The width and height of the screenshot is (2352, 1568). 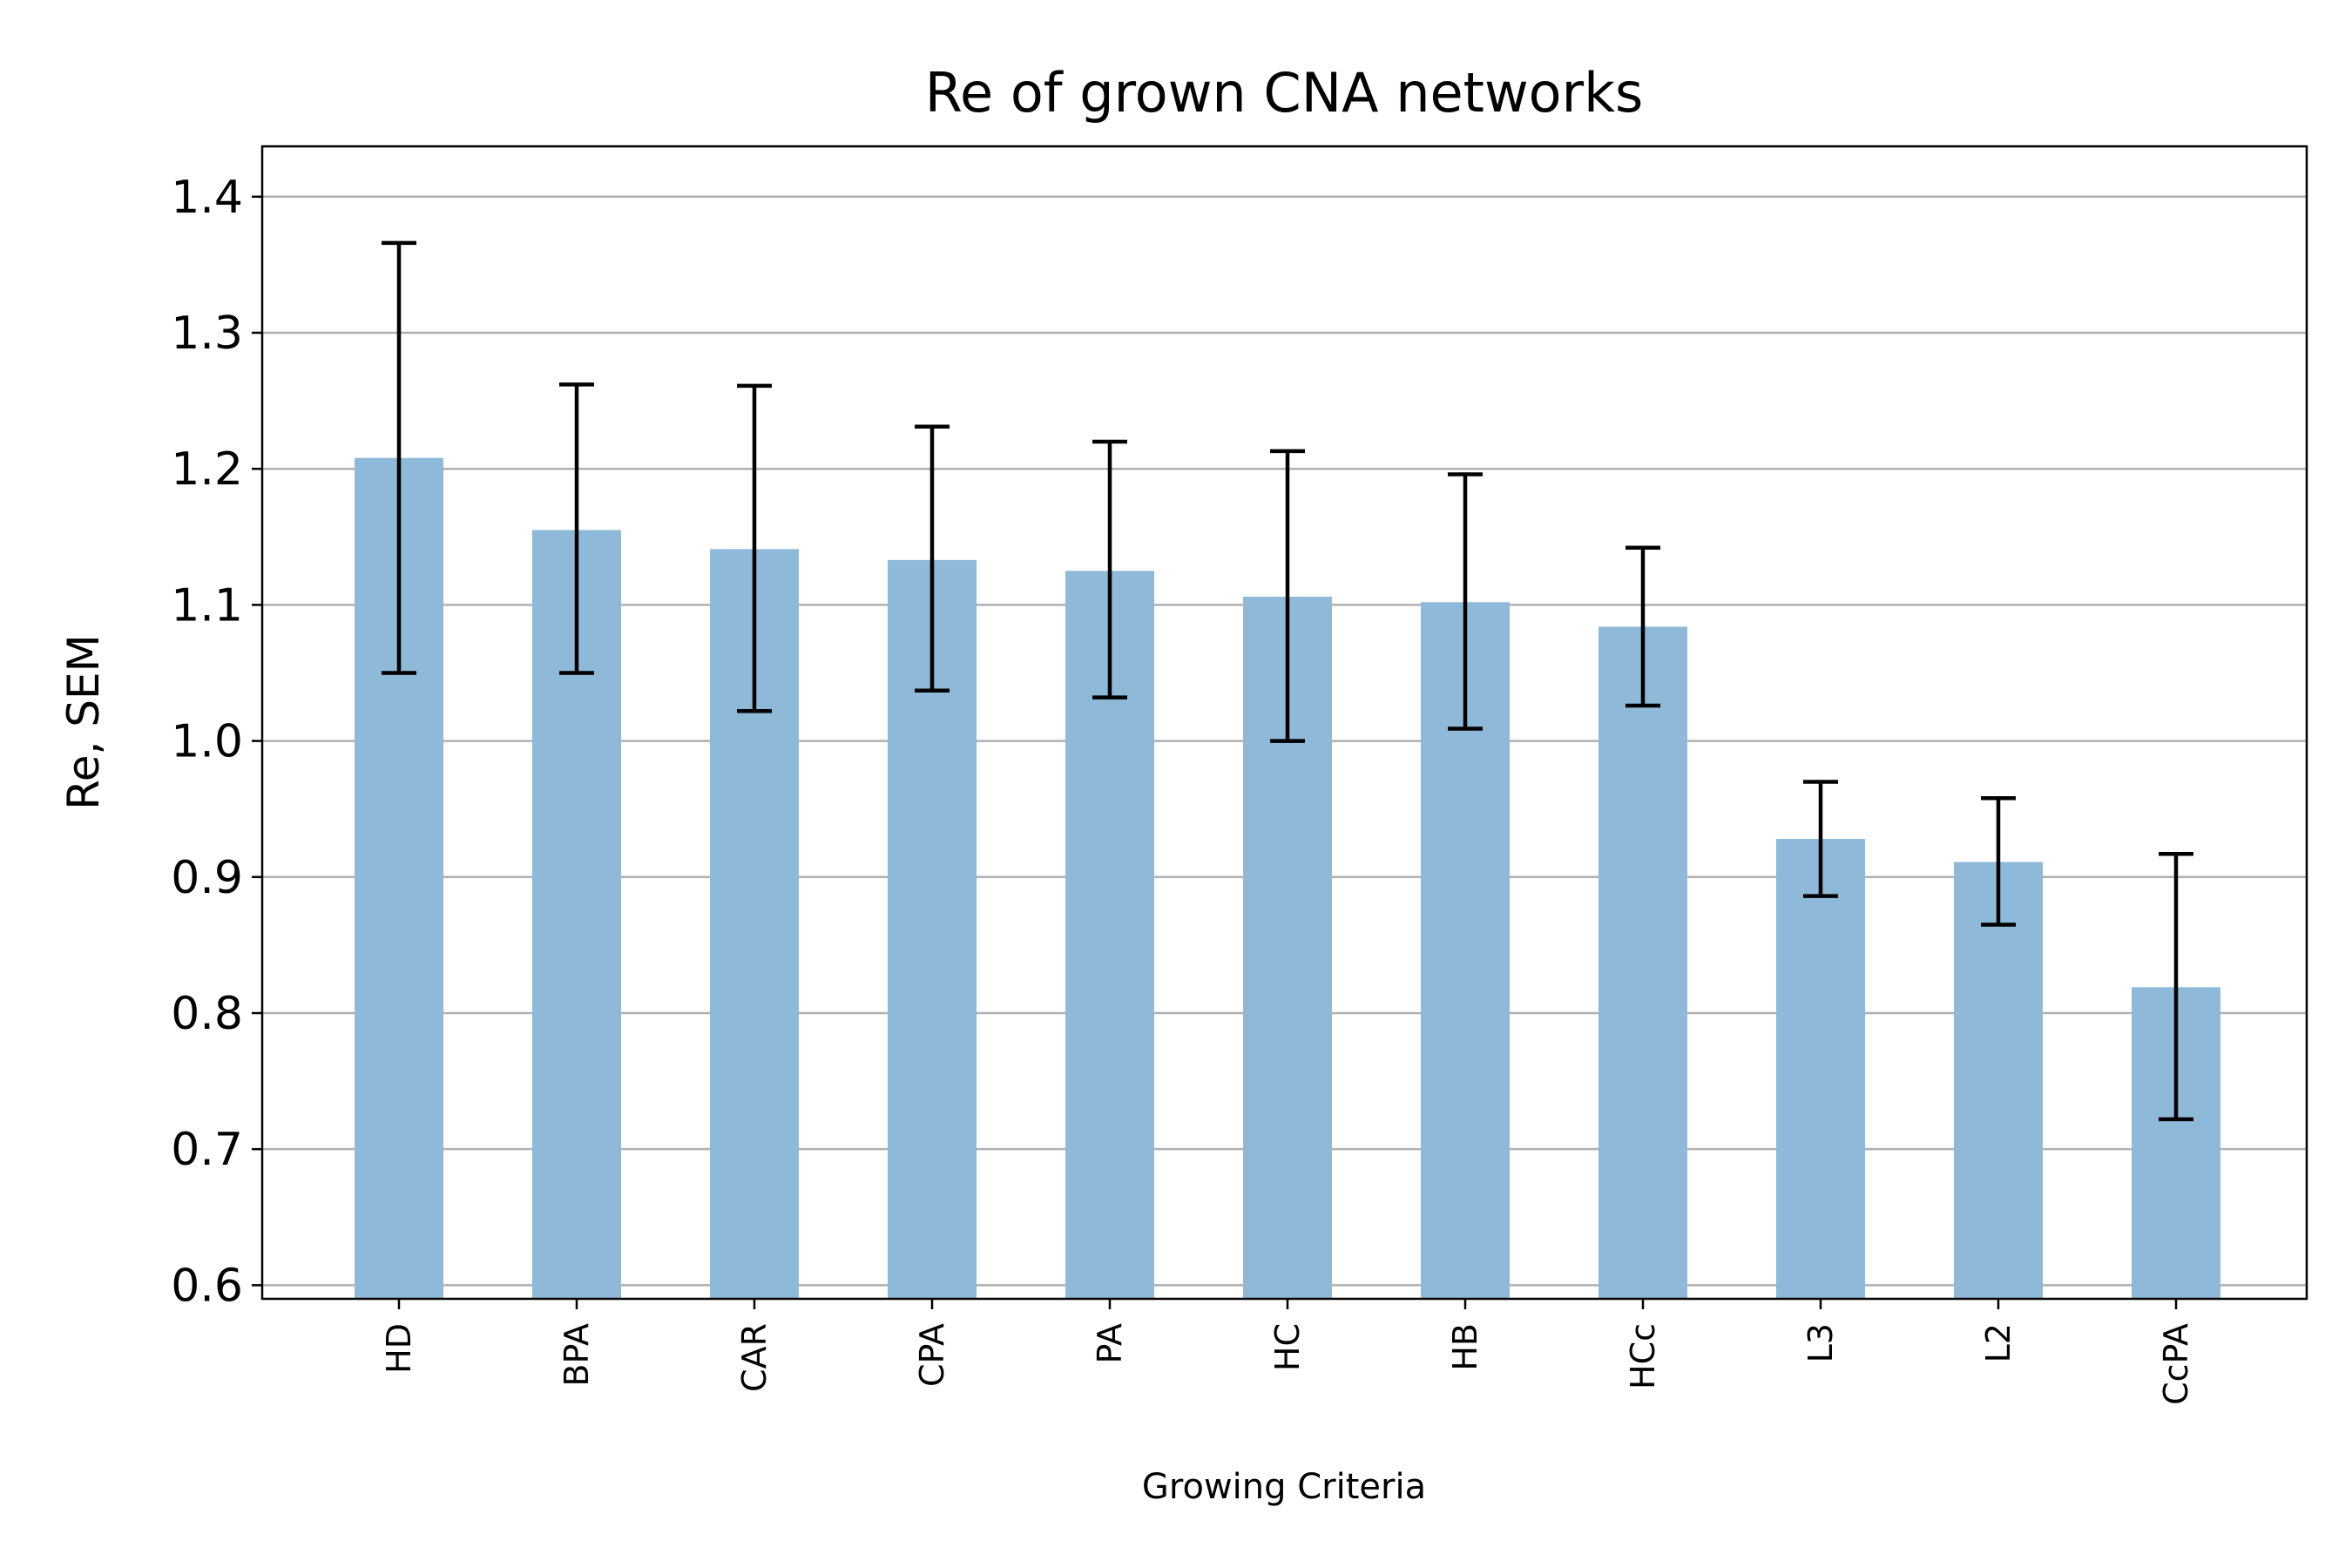 What do you see at coordinates (207, 1150) in the screenshot?
I see `y-tick-label: 0.7` at bounding box center [207, 1150].